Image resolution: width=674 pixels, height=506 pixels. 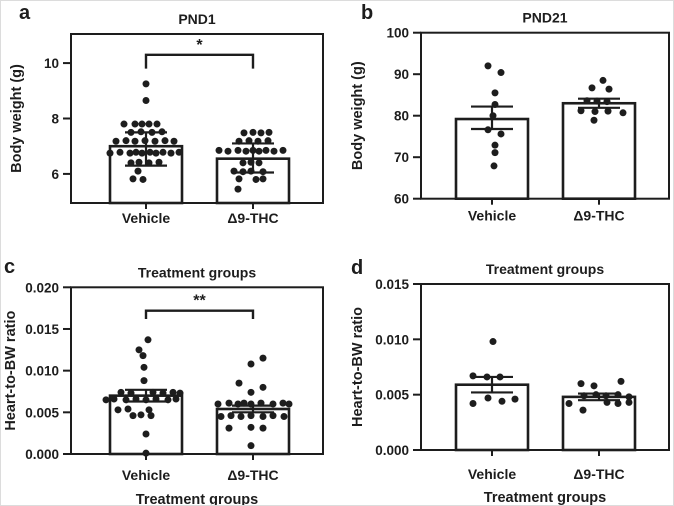 What do you see at coordinates (199, 301) in the screenshot?
I see `significance-label: **` at bounding box center [199, 301].